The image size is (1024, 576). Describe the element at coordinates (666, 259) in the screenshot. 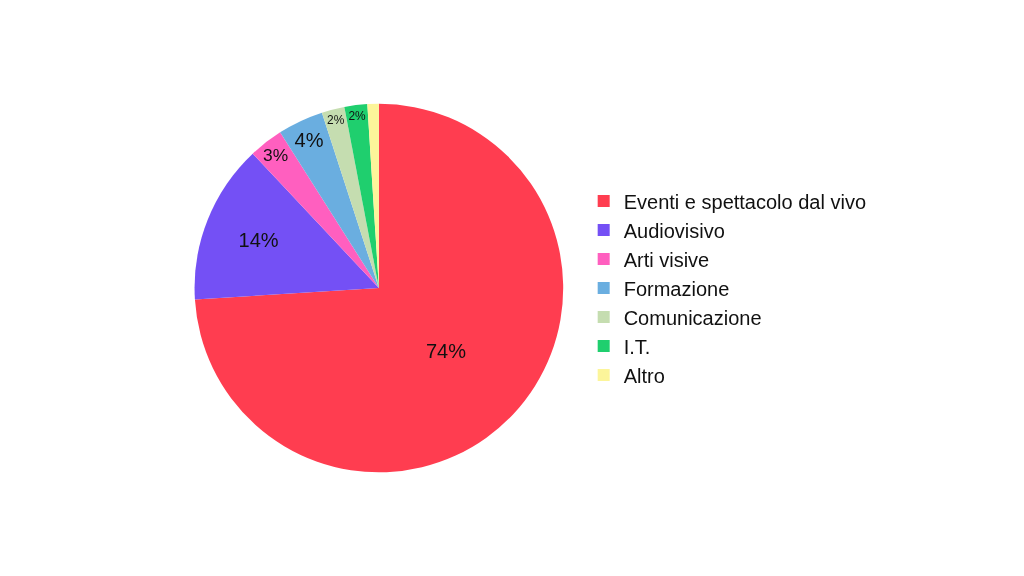

I see `legend-label: Arti visive` at that location.